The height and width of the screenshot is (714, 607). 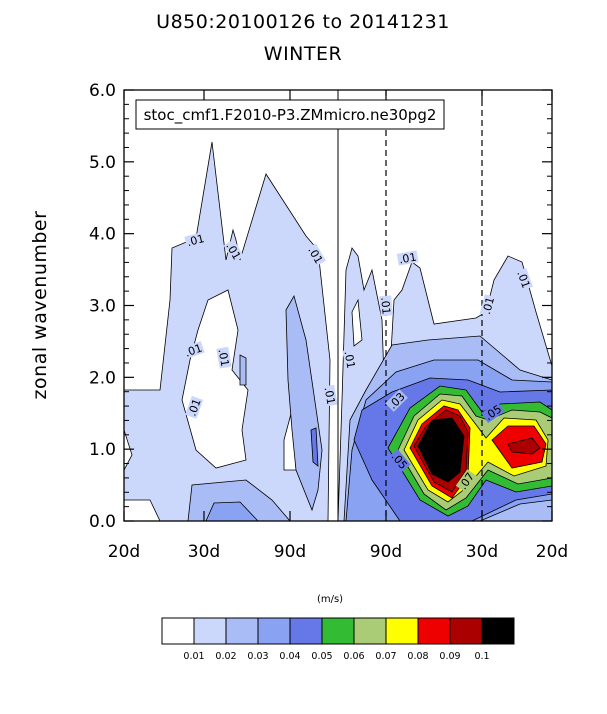 What do you see at coordinates (449, 656) in the screenshot?
I see `colorbar-label: 0.09` at bounding box center [449, 656].